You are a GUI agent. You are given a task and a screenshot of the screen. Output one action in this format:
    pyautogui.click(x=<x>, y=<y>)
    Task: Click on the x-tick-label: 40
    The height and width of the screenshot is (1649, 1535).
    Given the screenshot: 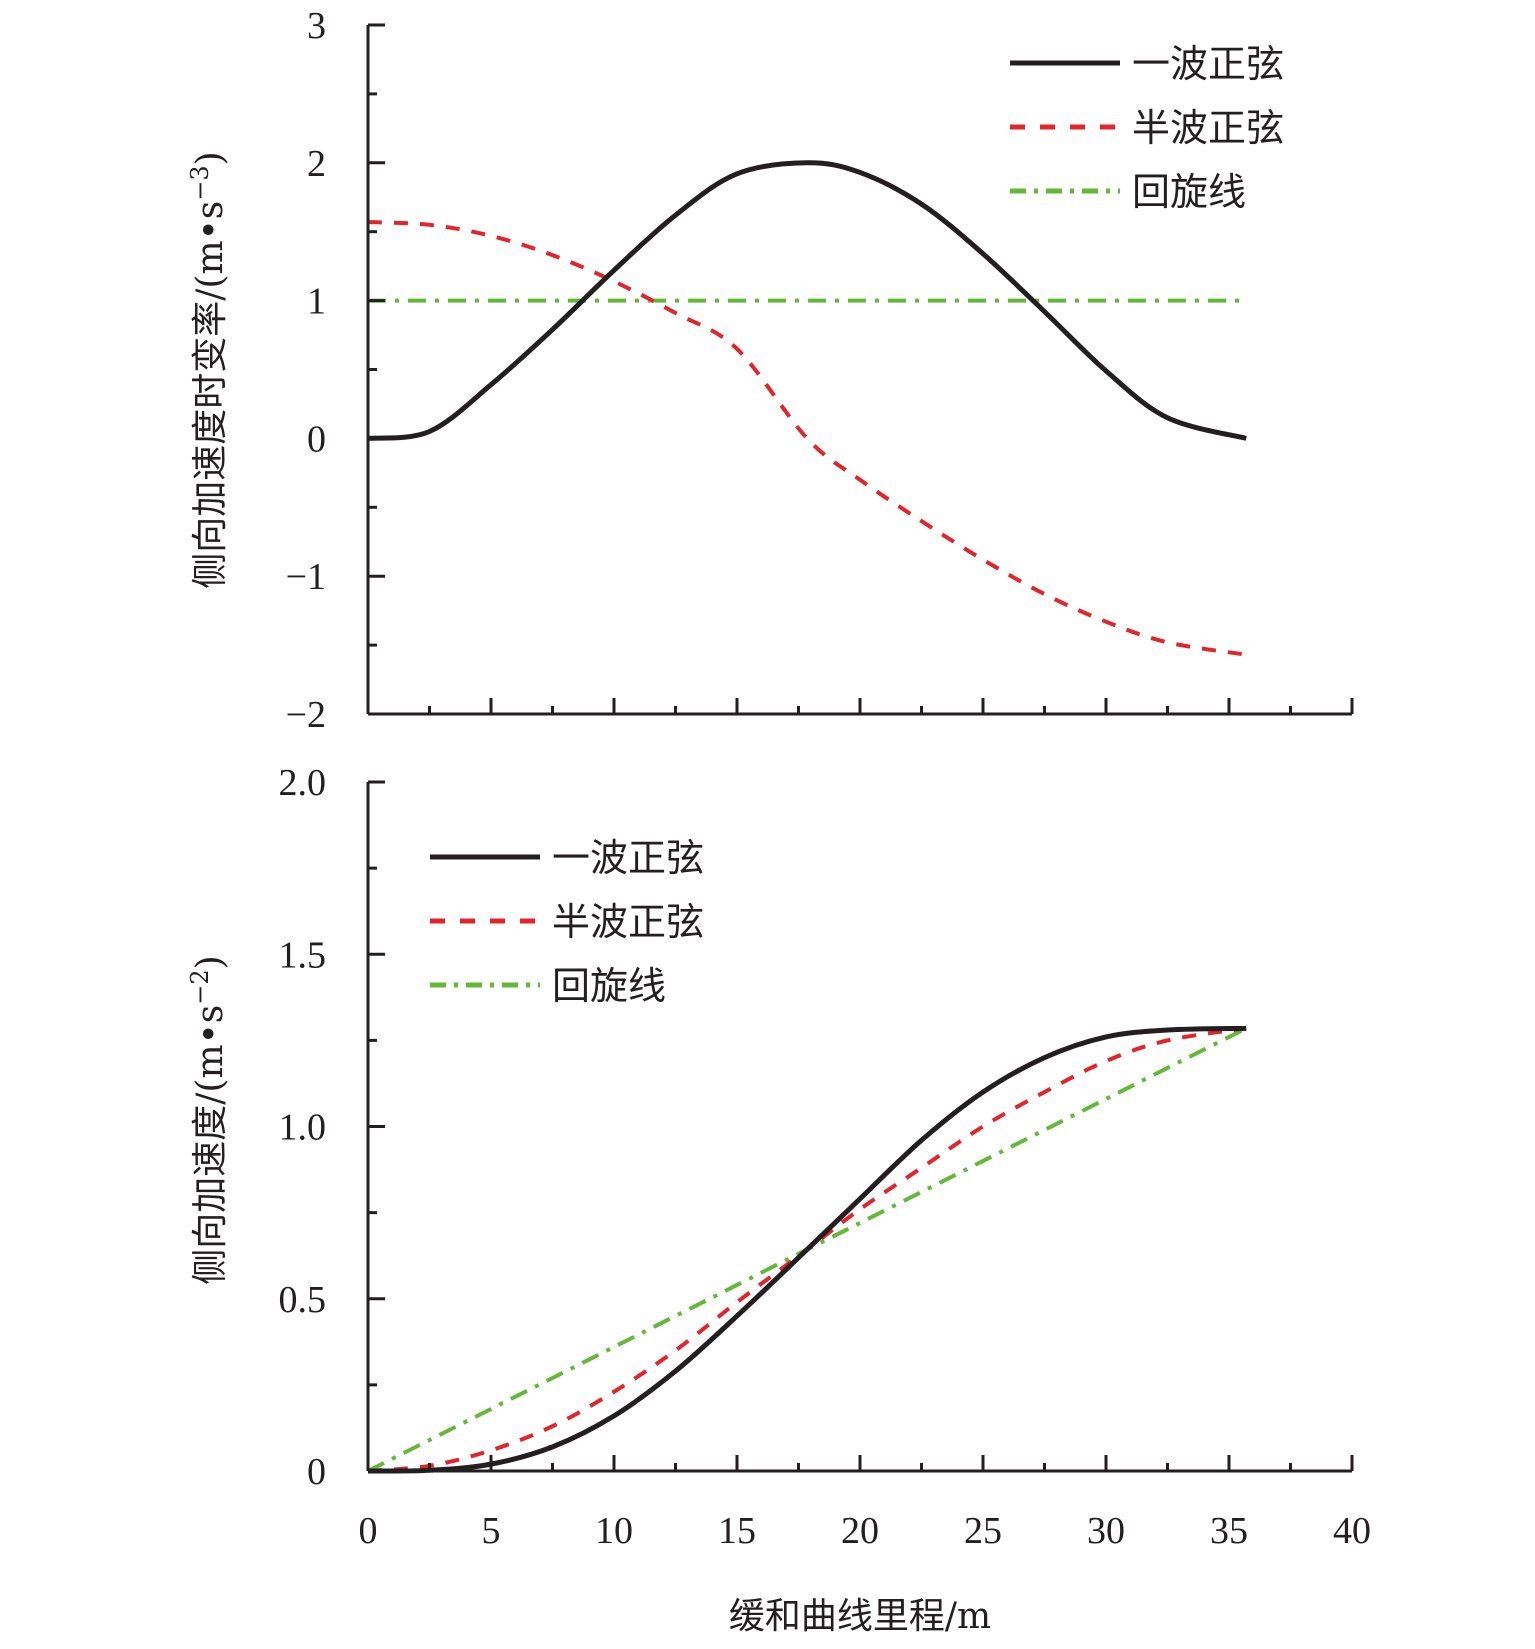 What is the action you would take?
    pyautogui.click(x=1352, y=1531)
    